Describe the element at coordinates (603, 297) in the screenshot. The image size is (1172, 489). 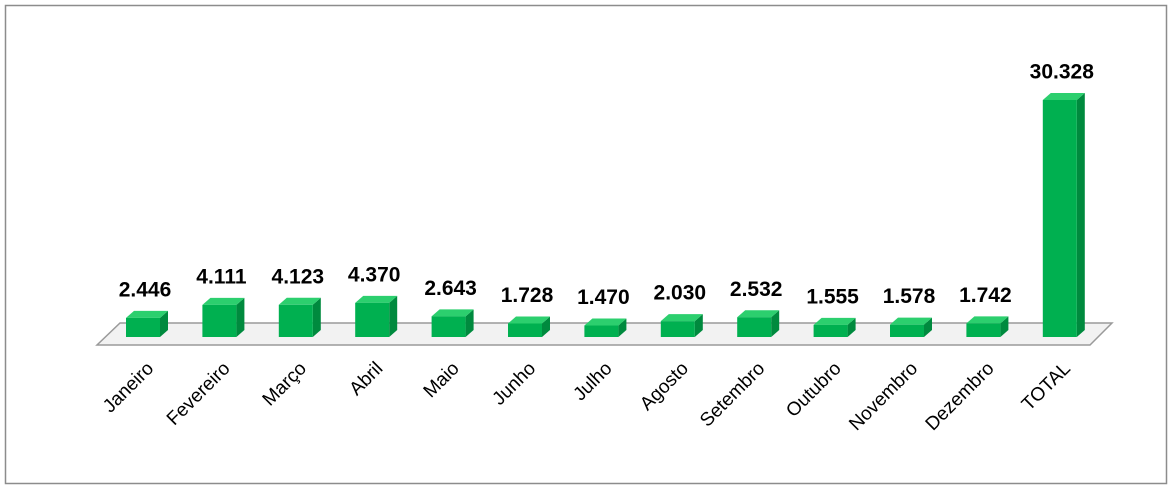
I see `value-label: 1.470` at that location.